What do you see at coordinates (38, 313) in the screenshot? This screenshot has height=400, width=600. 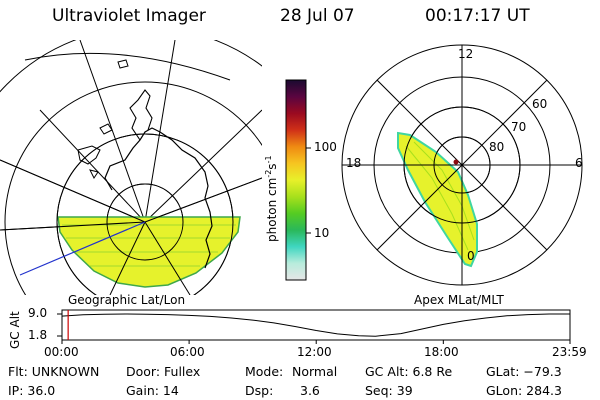 I see `altitude-ytick-9: 9.0` at bounding box center [38, 313].